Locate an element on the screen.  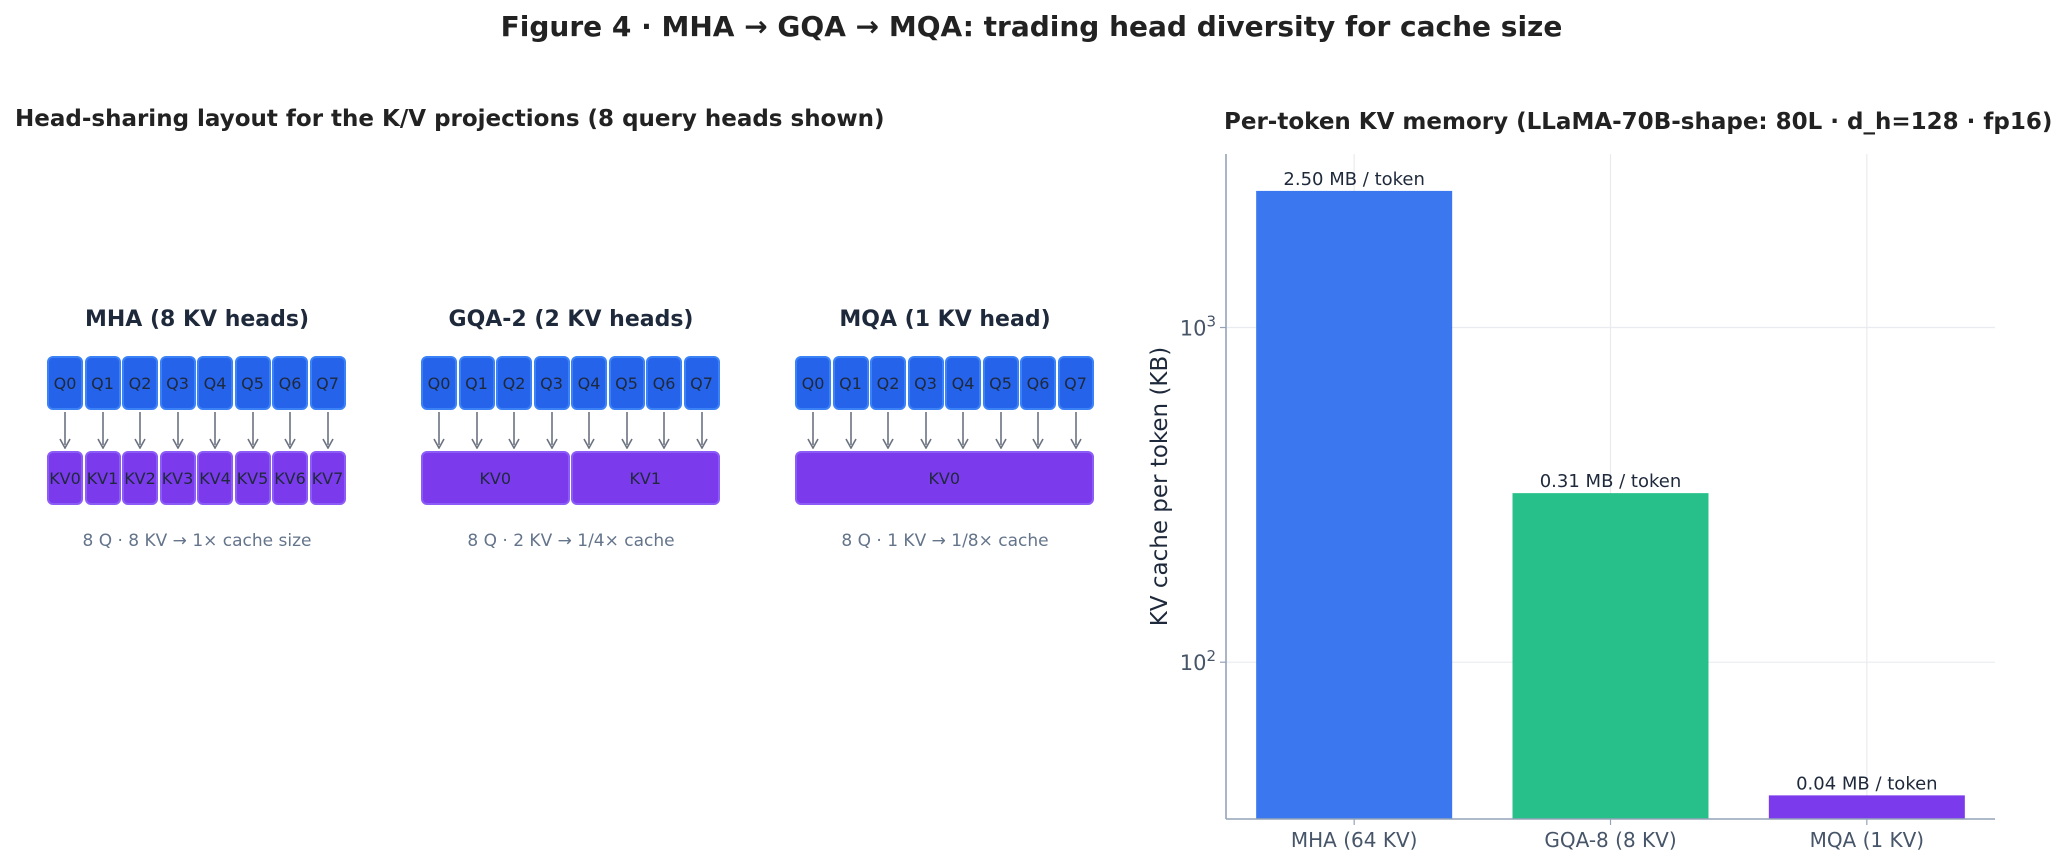
y-axis-label: KV cache per token (KB) is located at coordinates (1160, 487).